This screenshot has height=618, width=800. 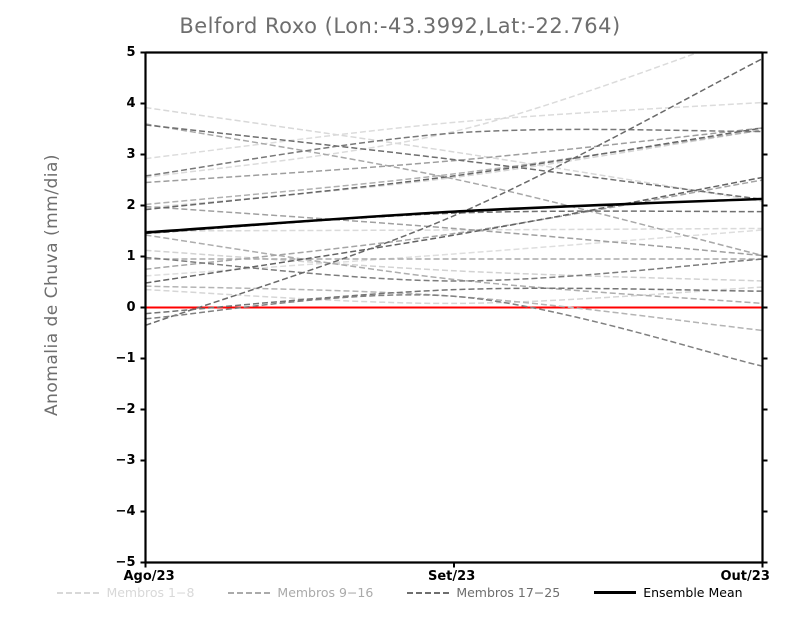 I want to click on y-axis-tick-label: 5, so click(x=131, y=52).